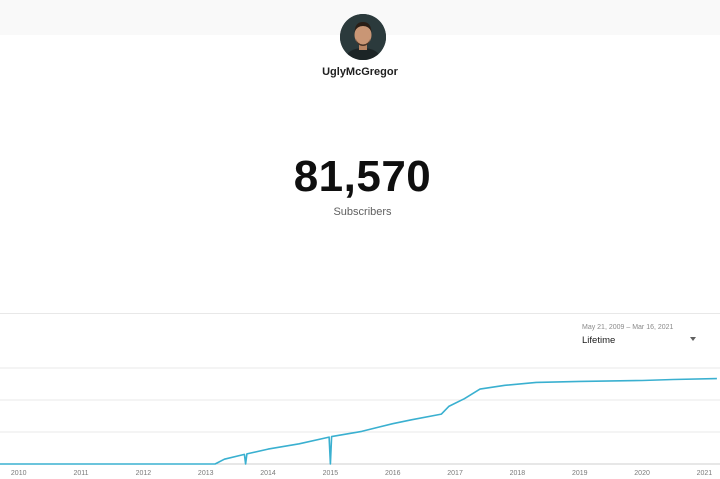  Describe the element at coordinates (206, 473) in the screenshot. I see `x-tick-label: 2013` at that location.